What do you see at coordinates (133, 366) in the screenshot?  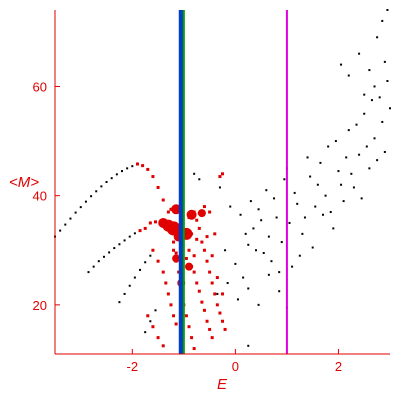 I see `x-tick-label: -2` at bounding box center [133, 366].